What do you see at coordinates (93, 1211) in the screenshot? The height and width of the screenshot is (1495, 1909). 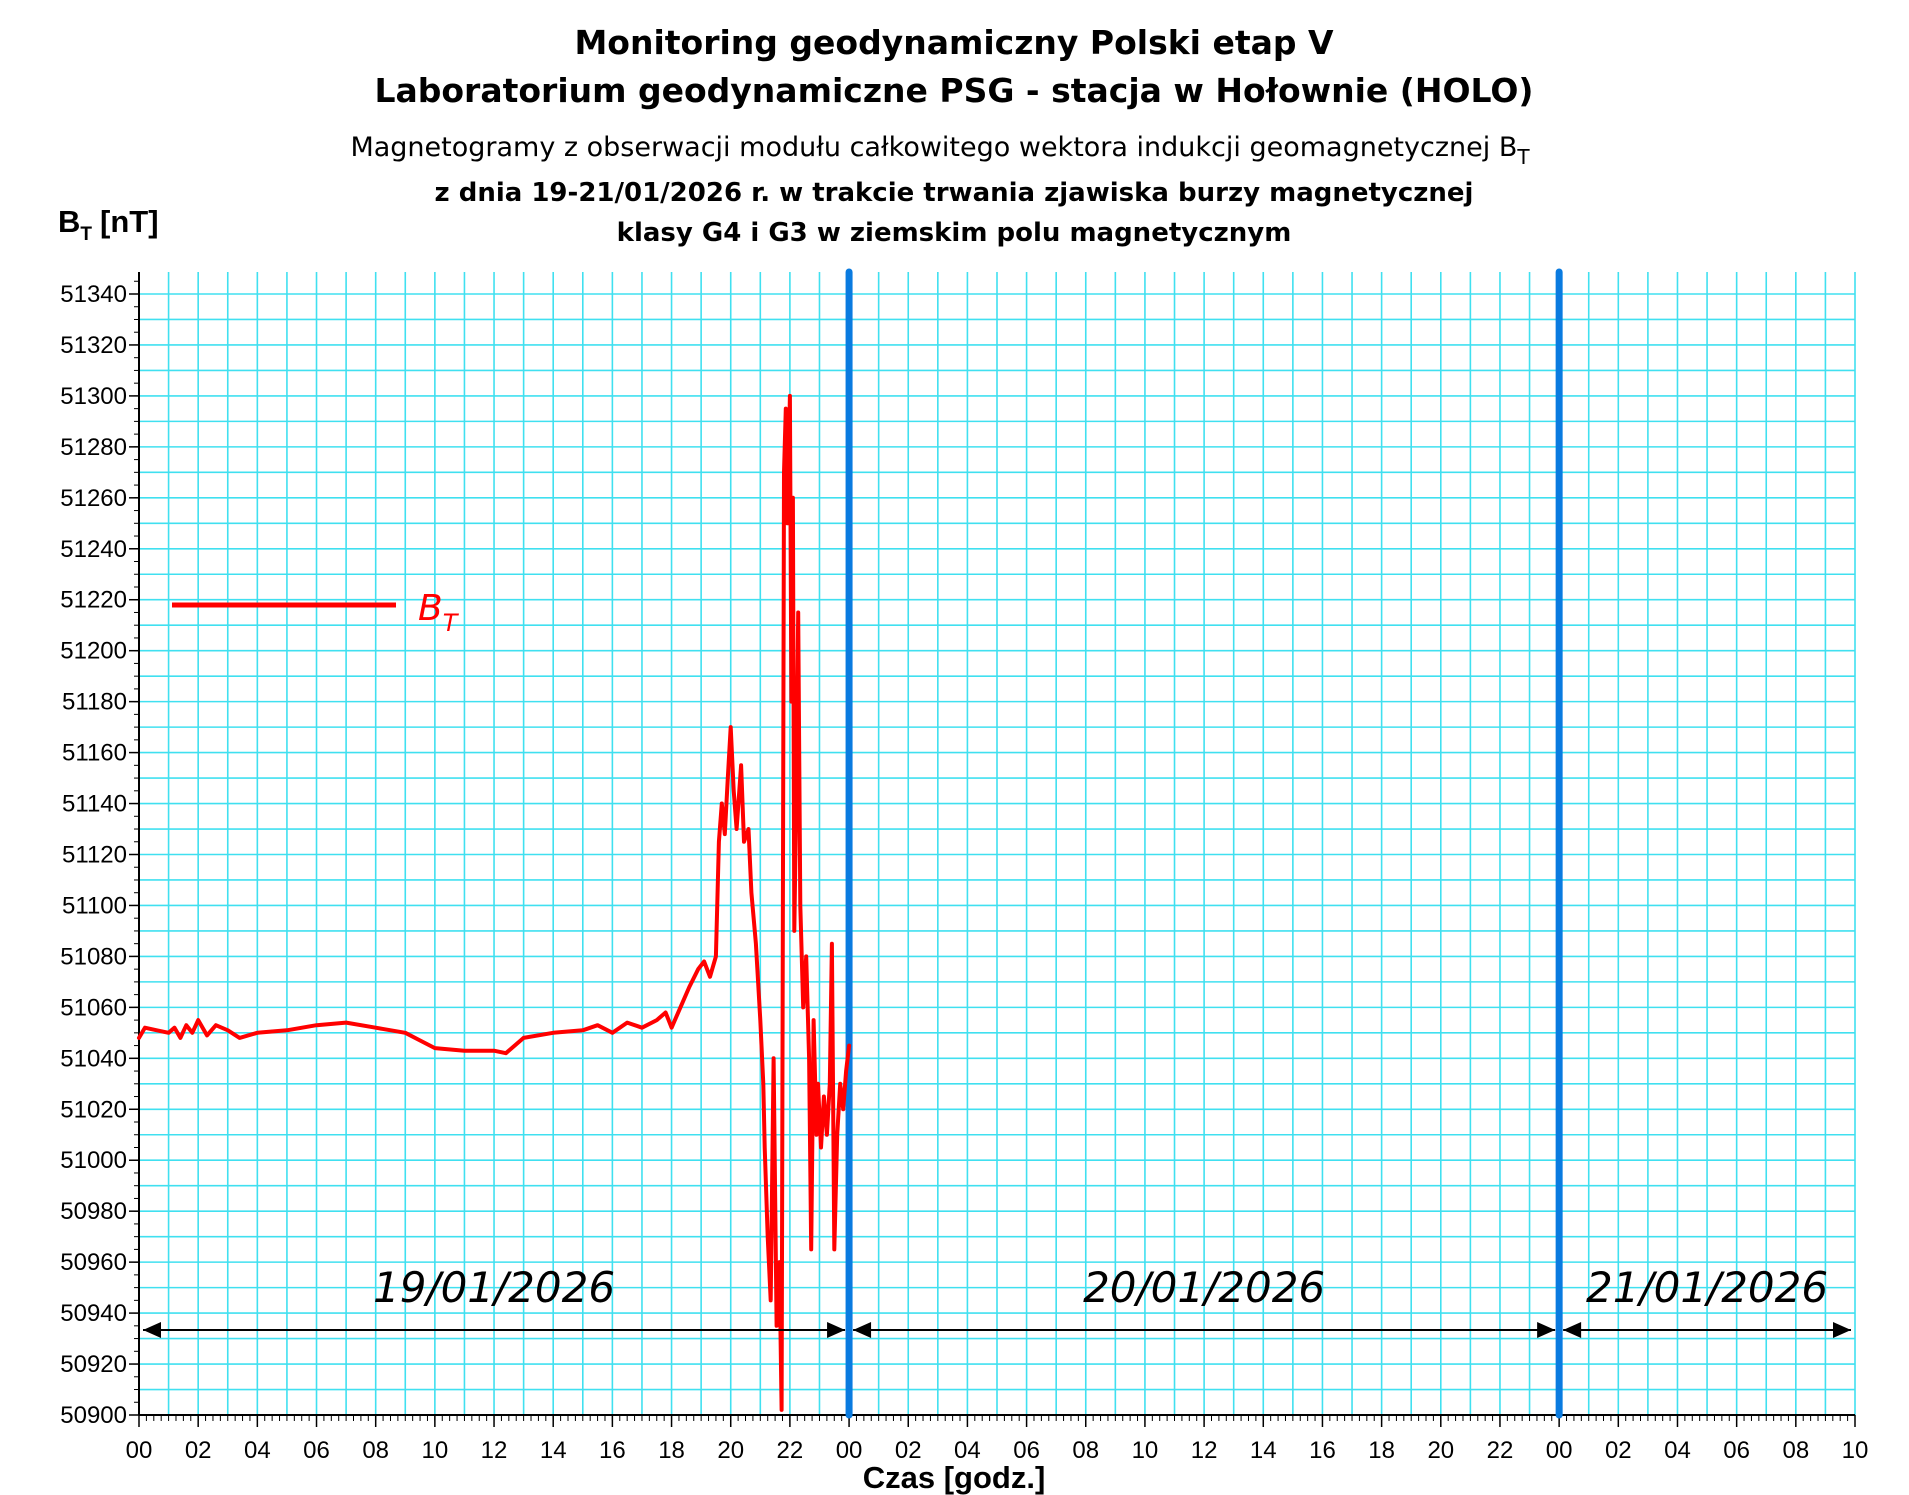 I see `y-tick-label: 50980` at bounding box center [93, 1211].